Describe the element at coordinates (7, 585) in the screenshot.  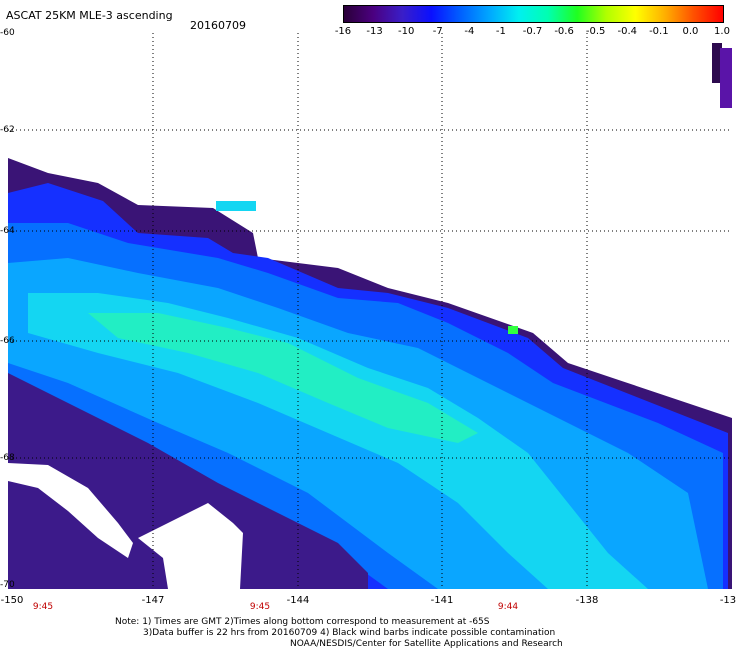
I see `y-tick-label: -70` at that location.